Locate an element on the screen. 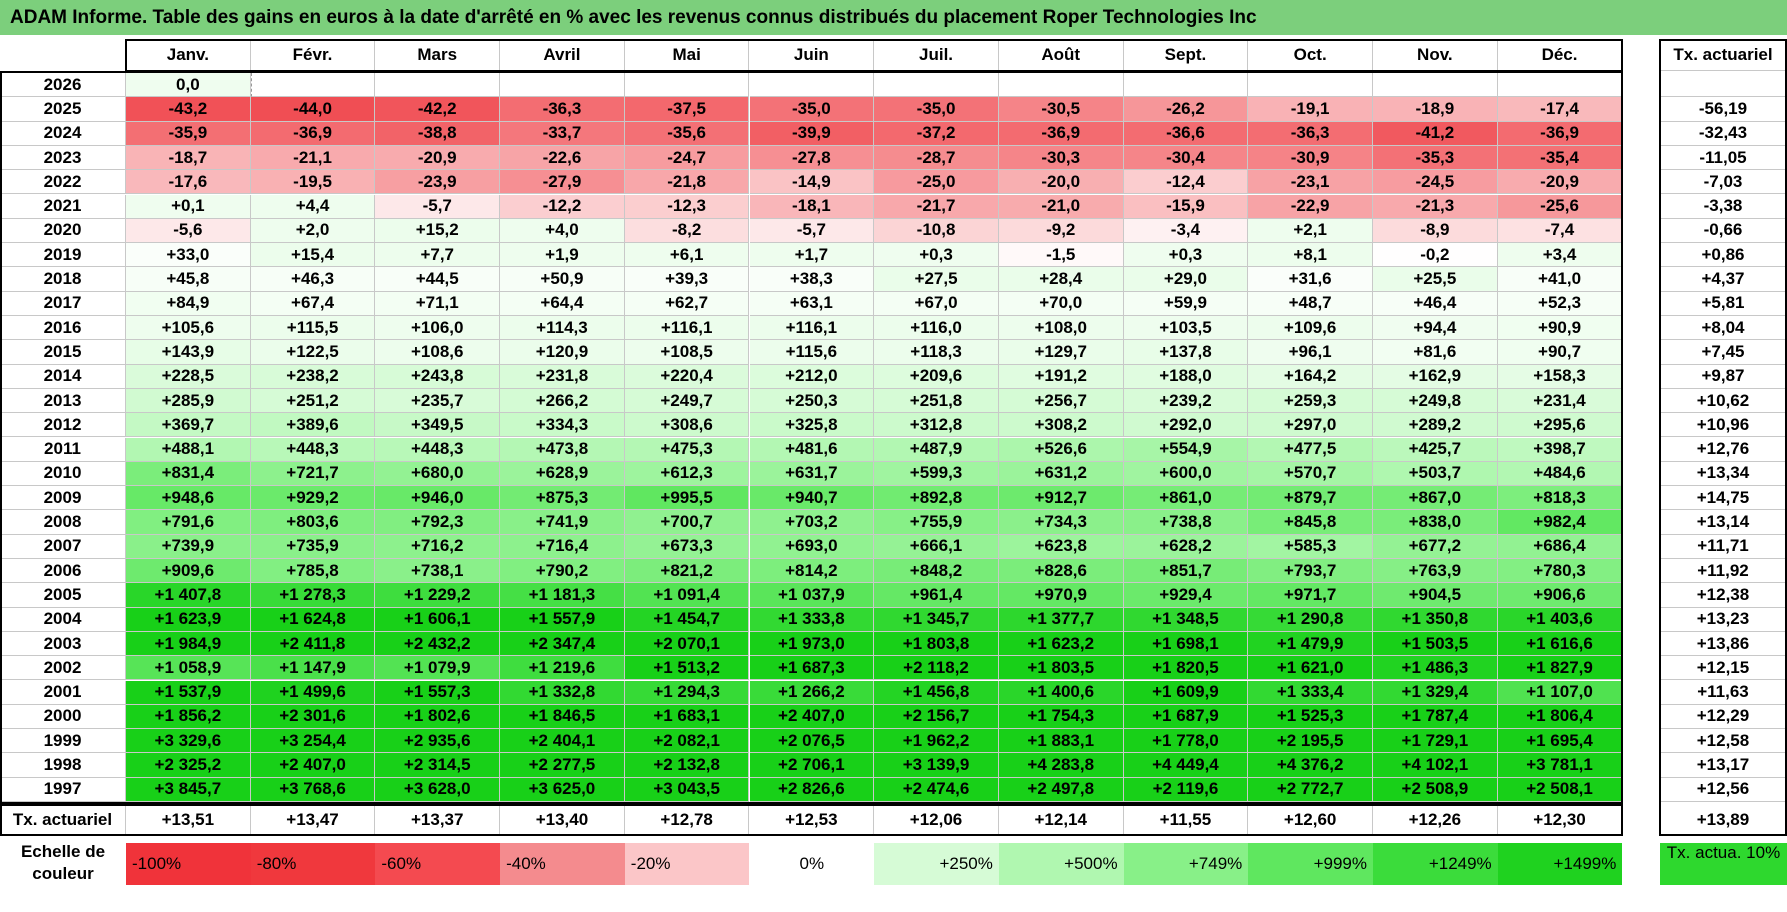 The width and height of the screenshot is (1787, 912). table-cell: -19,5 is located at coordinates (313, 182).